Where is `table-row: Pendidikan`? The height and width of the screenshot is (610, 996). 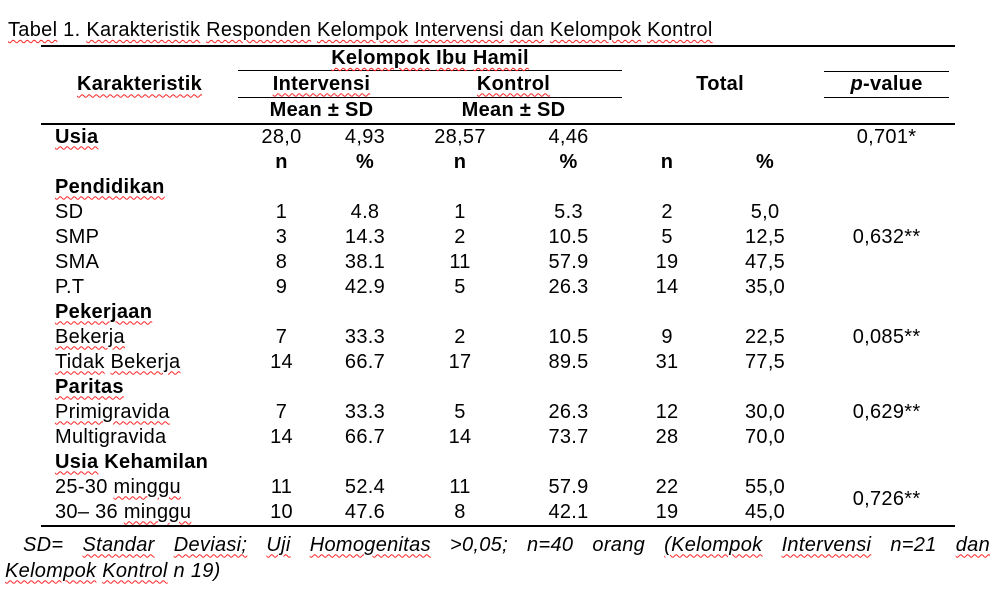
table-row: Pendidikan is located at coordinates (498, 187).